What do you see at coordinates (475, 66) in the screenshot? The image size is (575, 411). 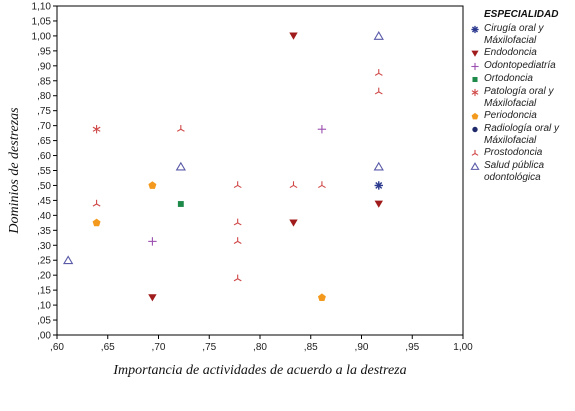 I see `legend-marker-plus` at bounding box center [475, 66].